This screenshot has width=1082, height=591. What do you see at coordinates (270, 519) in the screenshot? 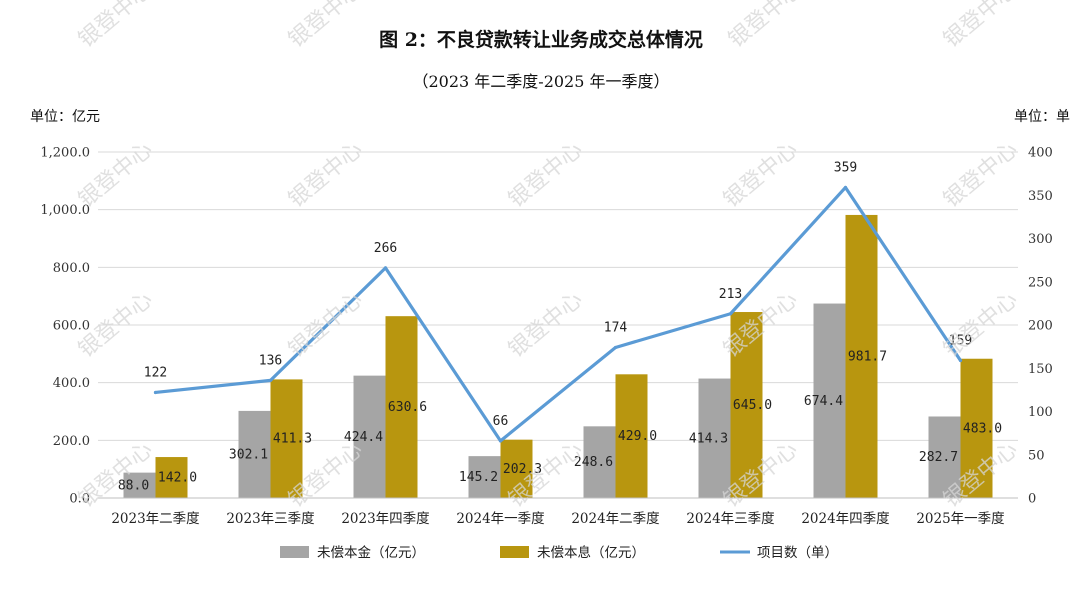
I see `x-category-label: 2023年三季度` at bounding box center [270, 519].